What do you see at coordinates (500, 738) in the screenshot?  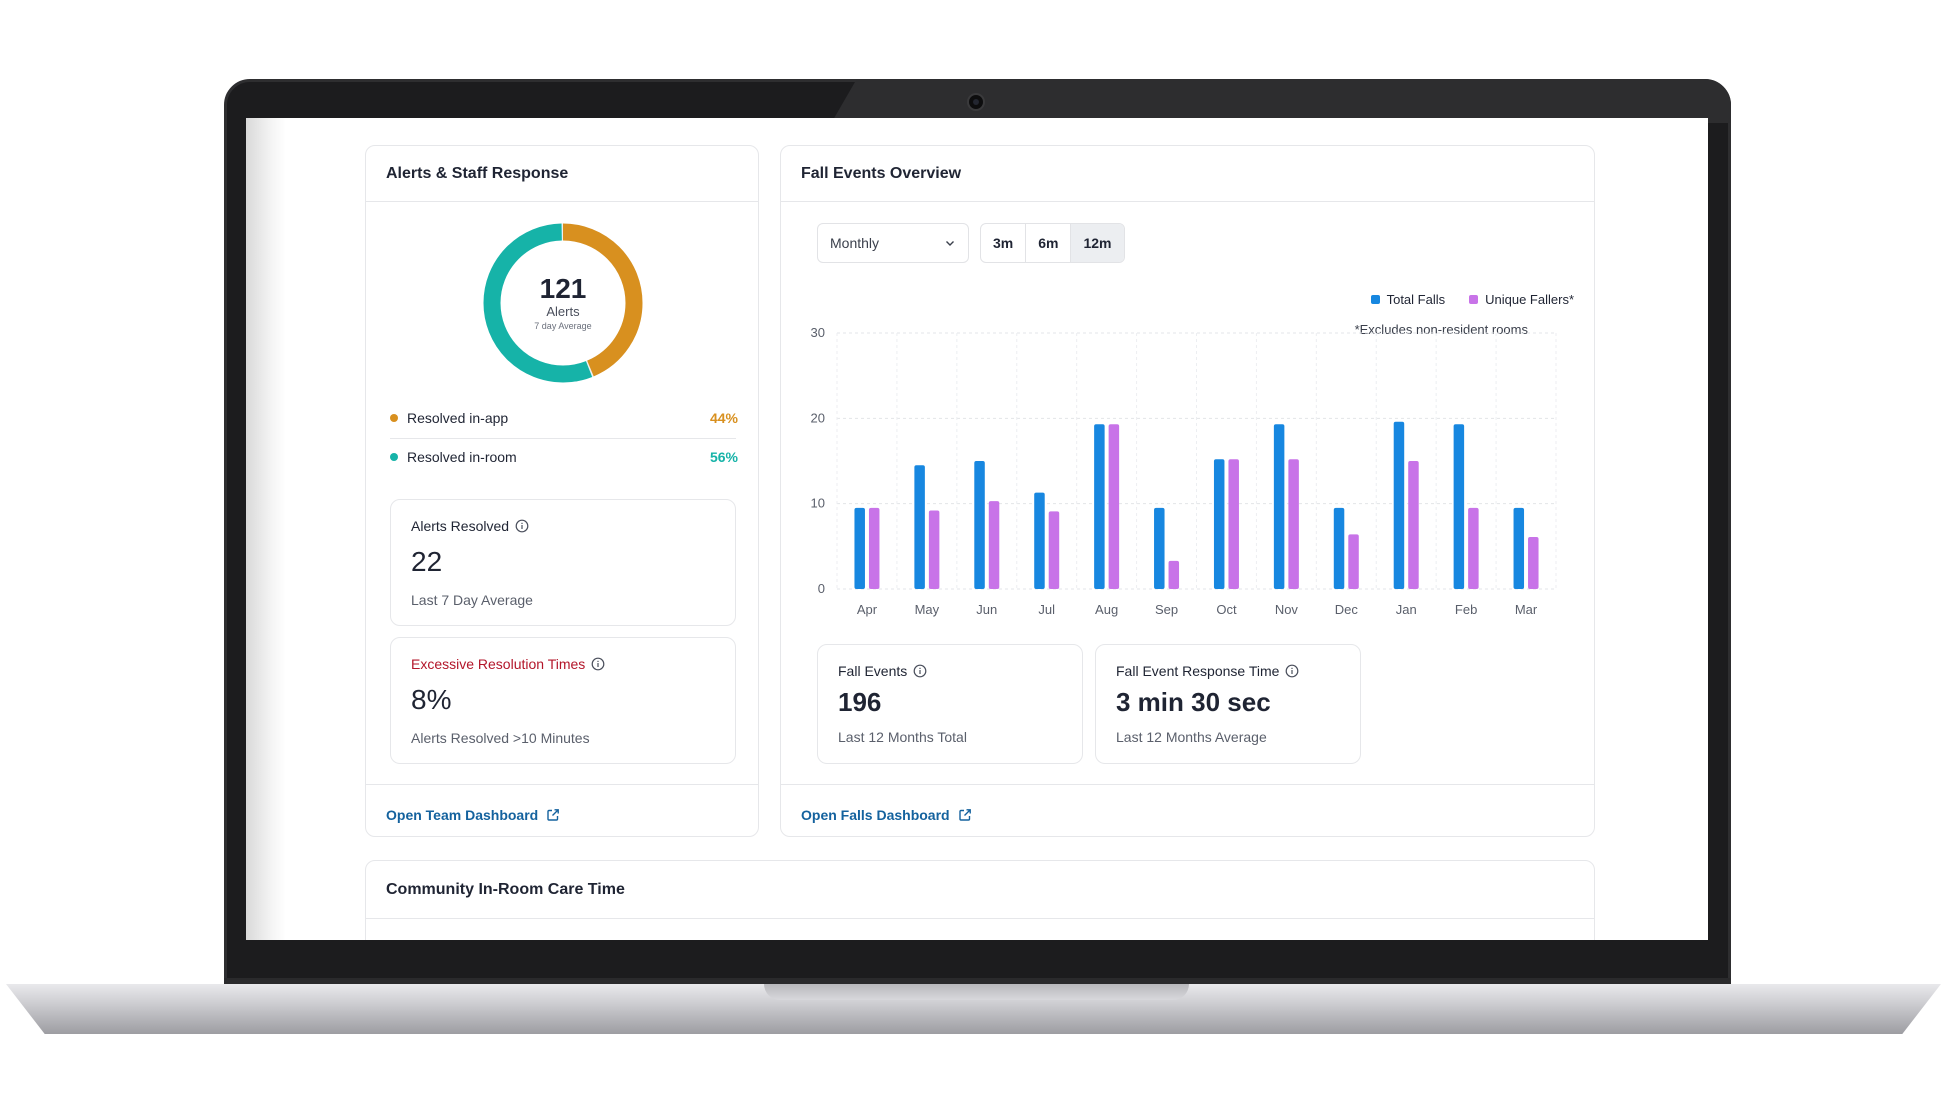 I see `stat-footnote: Alerts Resolved >10 Minutes` at bounding box center [500, 738].